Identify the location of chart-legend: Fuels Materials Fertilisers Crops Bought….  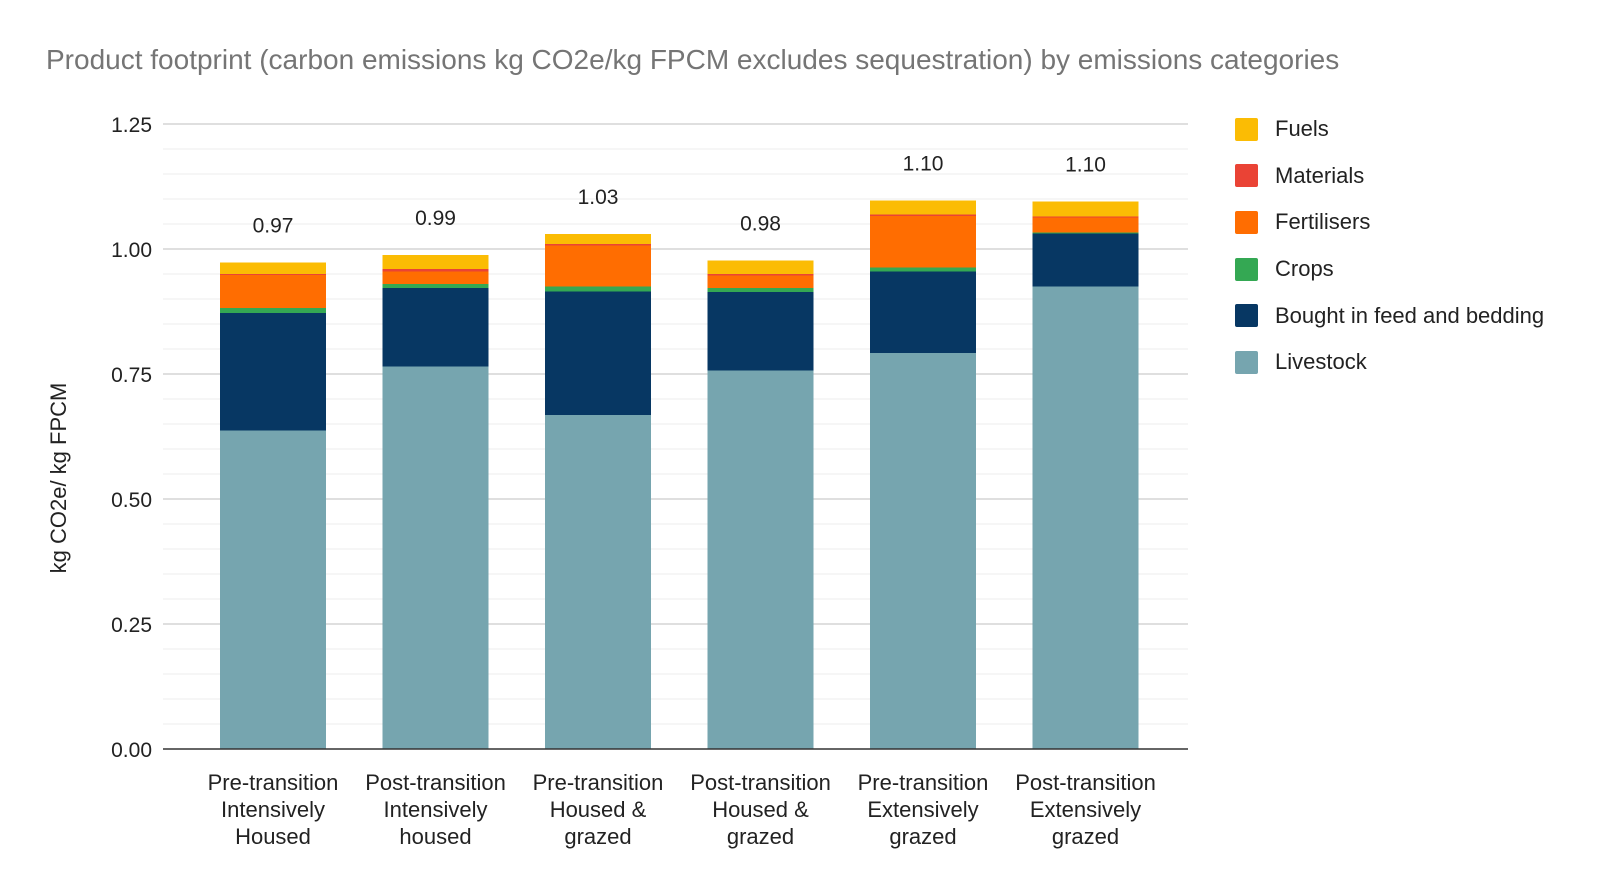
(1389, 246).